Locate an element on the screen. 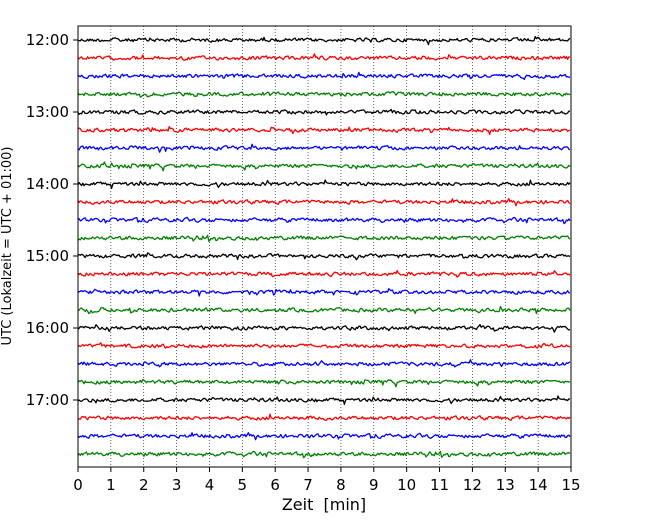 This screenshot has width=650, height=520. y-tick-label: 12:00 is located at coordinates (47, 40).